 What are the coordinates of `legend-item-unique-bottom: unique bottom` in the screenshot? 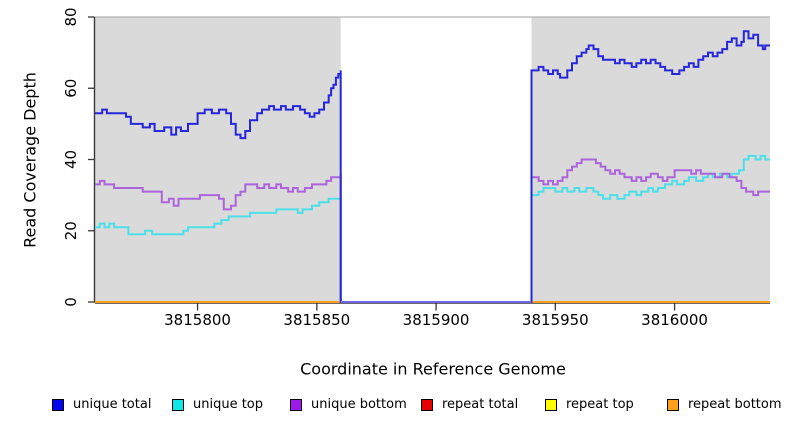 It's located at (348, 405).